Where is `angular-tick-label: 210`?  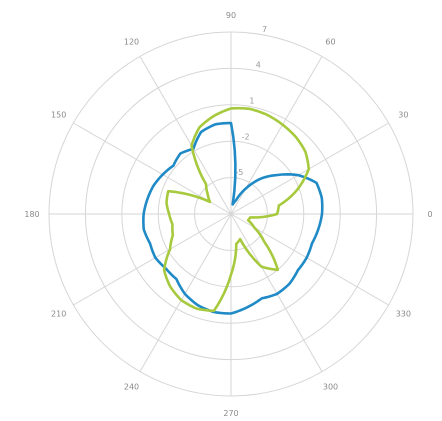 angular-tick-label: 210 is located at coordinates (58, 314).